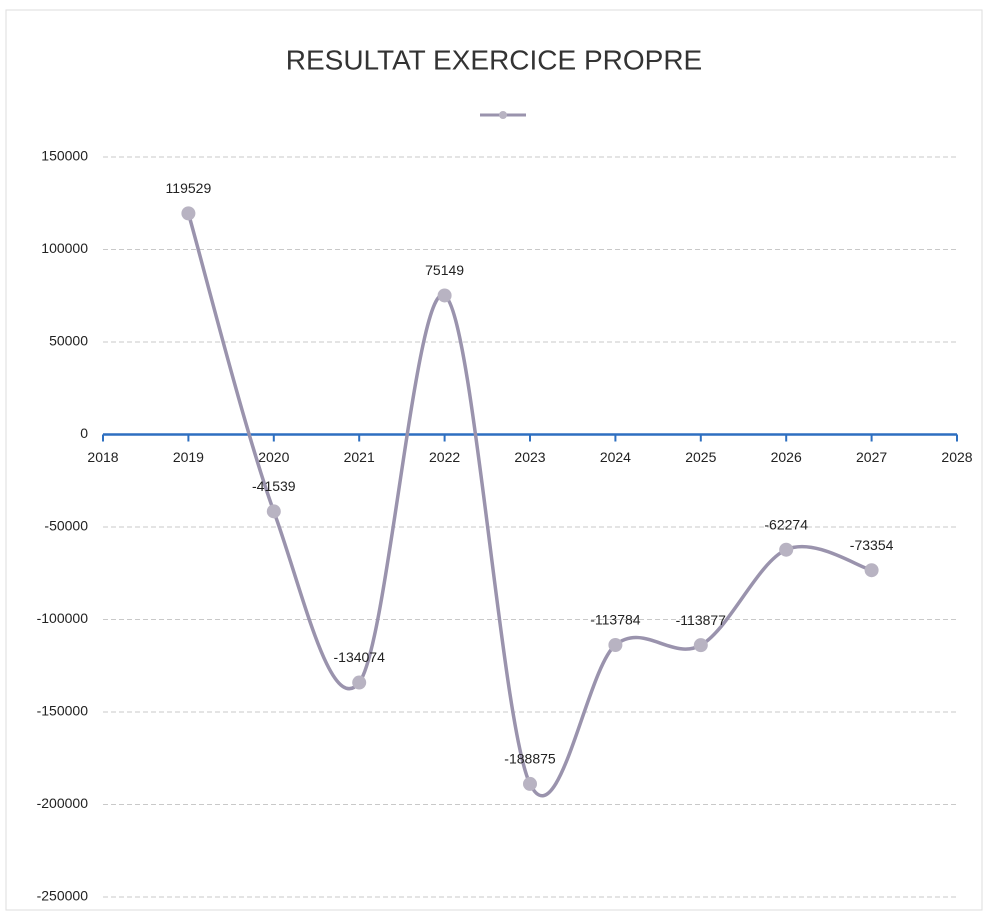 The height and width of the screenshot is (916, 988). What do you see at coordinates (444, 457) in the screenshot?
I see `x-tick-label: 2022` at bounding box center [444, 457].